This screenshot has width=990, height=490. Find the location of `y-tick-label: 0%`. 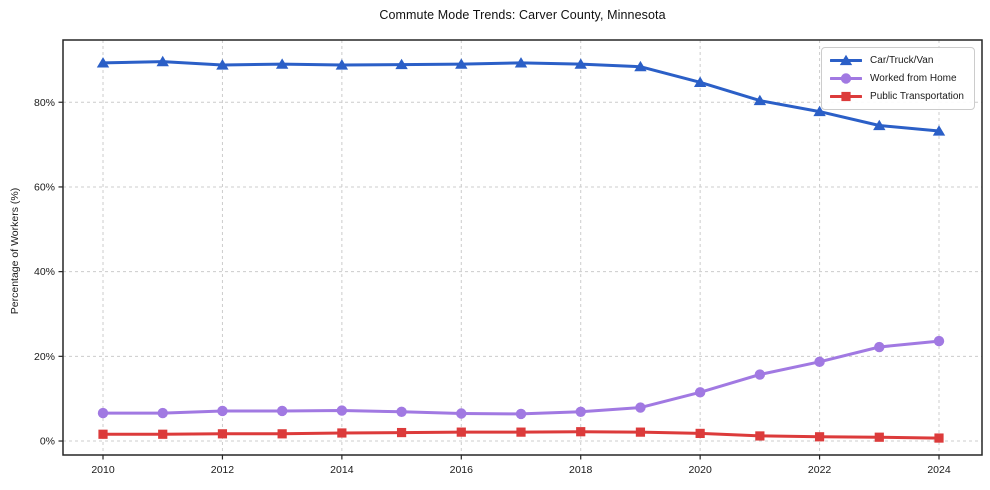

y-tick-label: 0% is located at coordinates (47, 442).